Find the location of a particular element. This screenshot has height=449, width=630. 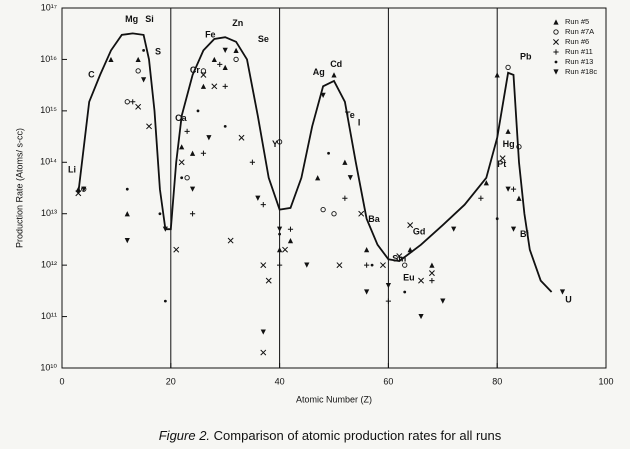

annotation: Pb is located at coordinates (526, 57).